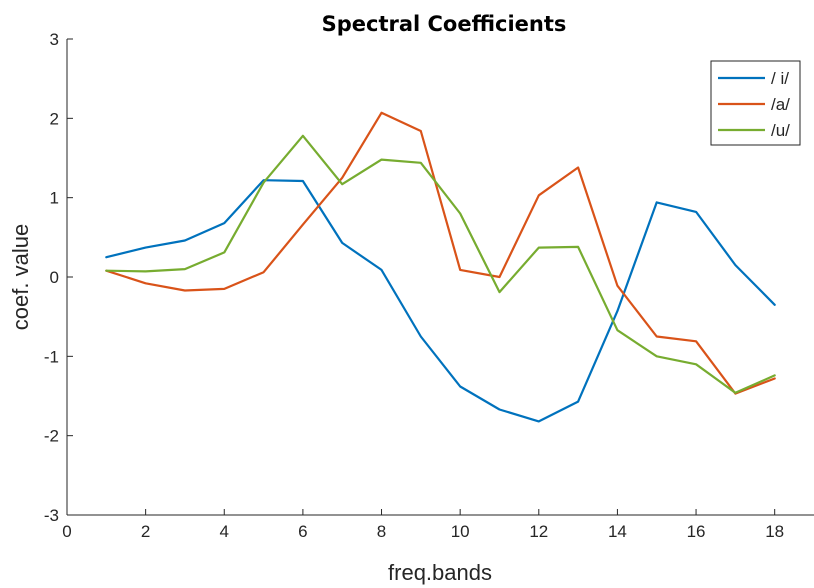 Image resolution: width=814 pixels, height=588 pixels. What do you see at coordinates (774, 531) in the screenshot?
I see `x-tick-label: 18` at bounding box center [774, 531].